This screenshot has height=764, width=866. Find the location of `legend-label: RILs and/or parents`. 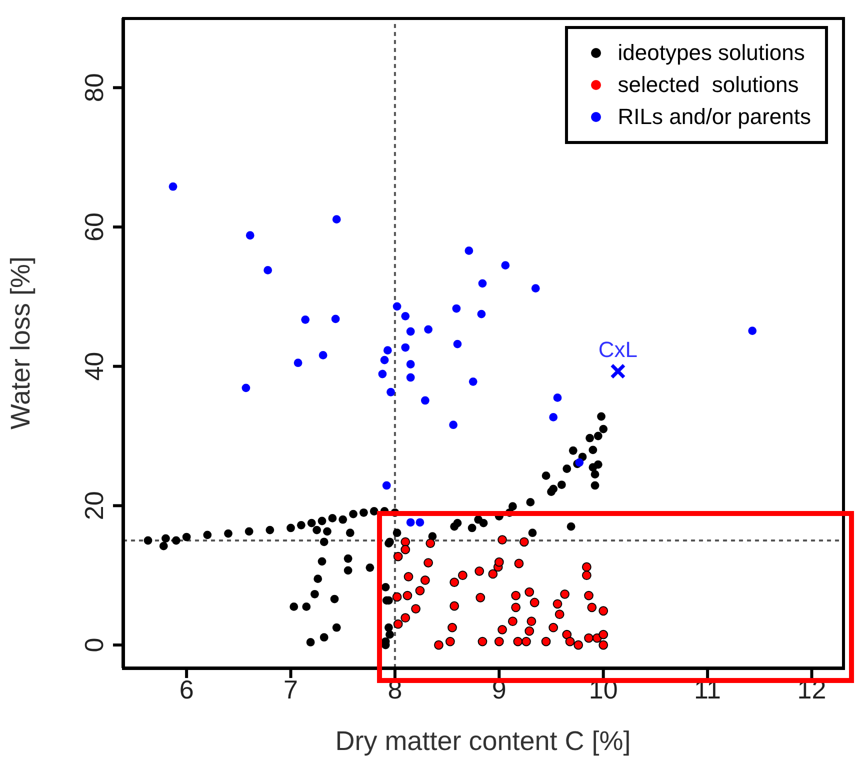

legend-label: RILs and/or parents is located at coordinates (714, 117).